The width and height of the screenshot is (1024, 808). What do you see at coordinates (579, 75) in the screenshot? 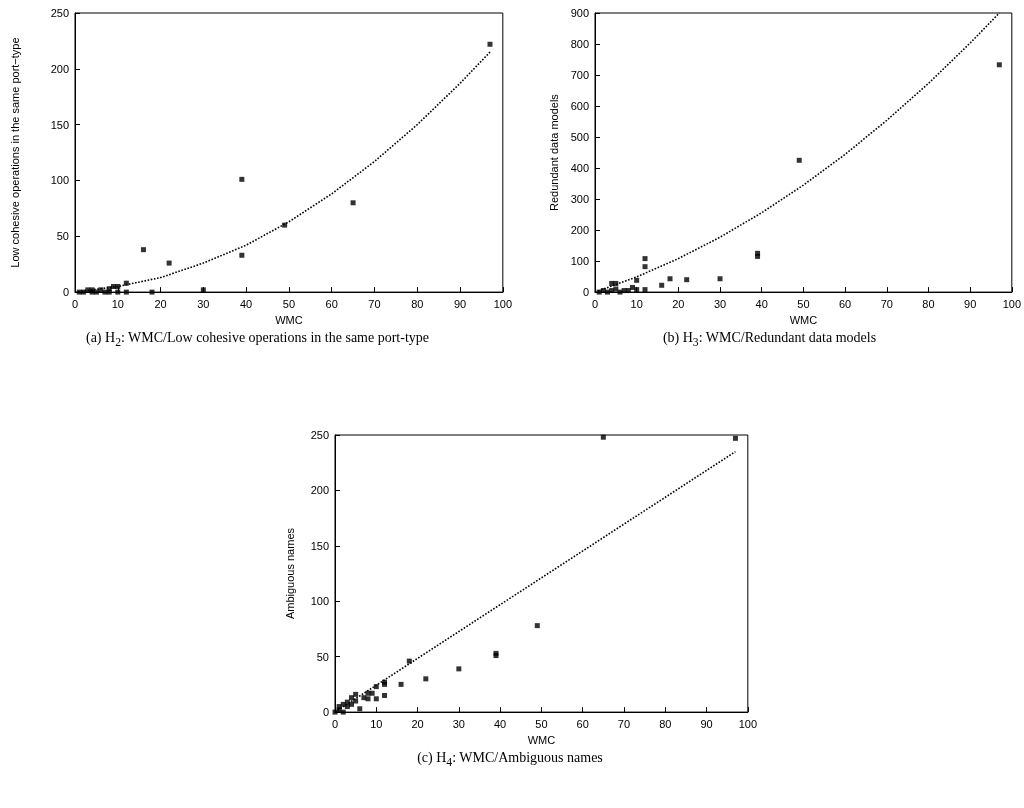
I see `y-tick-label: 700` at bounding box center [579, 75].